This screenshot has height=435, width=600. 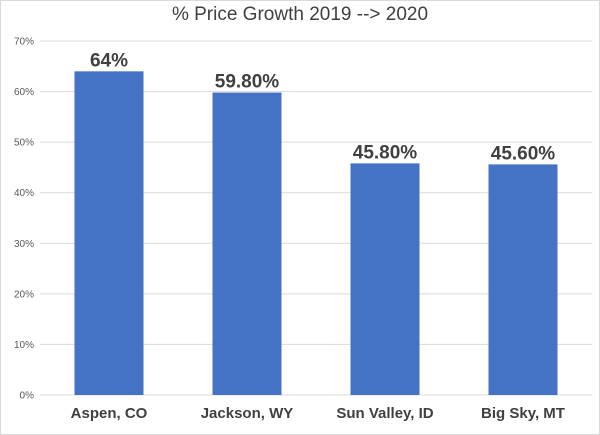 What do you see at coordinates (24, 345) in the screenshot?
I see `y-tick-label: 10%` at bounding box center [24, 345].